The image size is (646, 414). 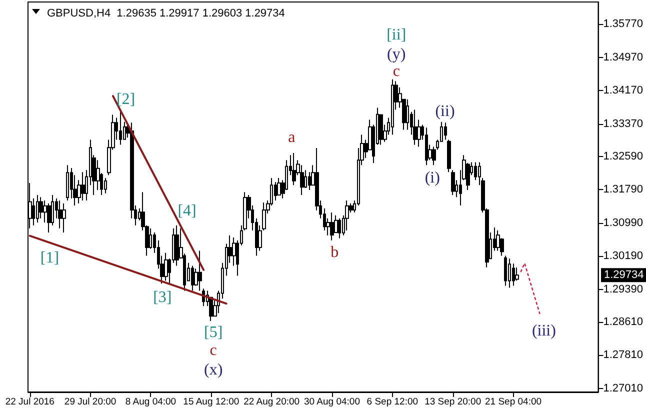 What do you see at coordinates (513, 402) in the screenshot?
I see `x-tick-label: 21 Sep 04:00` at bounding box center [513, 402].